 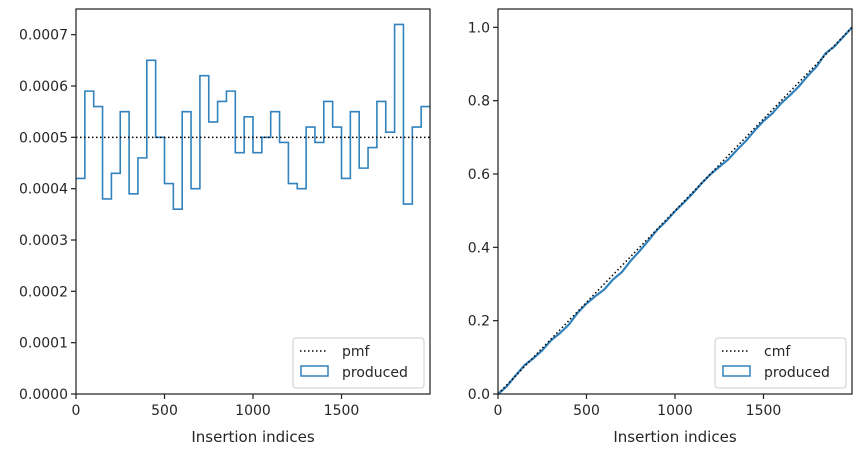 What do you see at coordinates (216, 406) in the screenshot?
I see `x-axis-left: 0 500 1000 1500` at bounding box center [216, 406].